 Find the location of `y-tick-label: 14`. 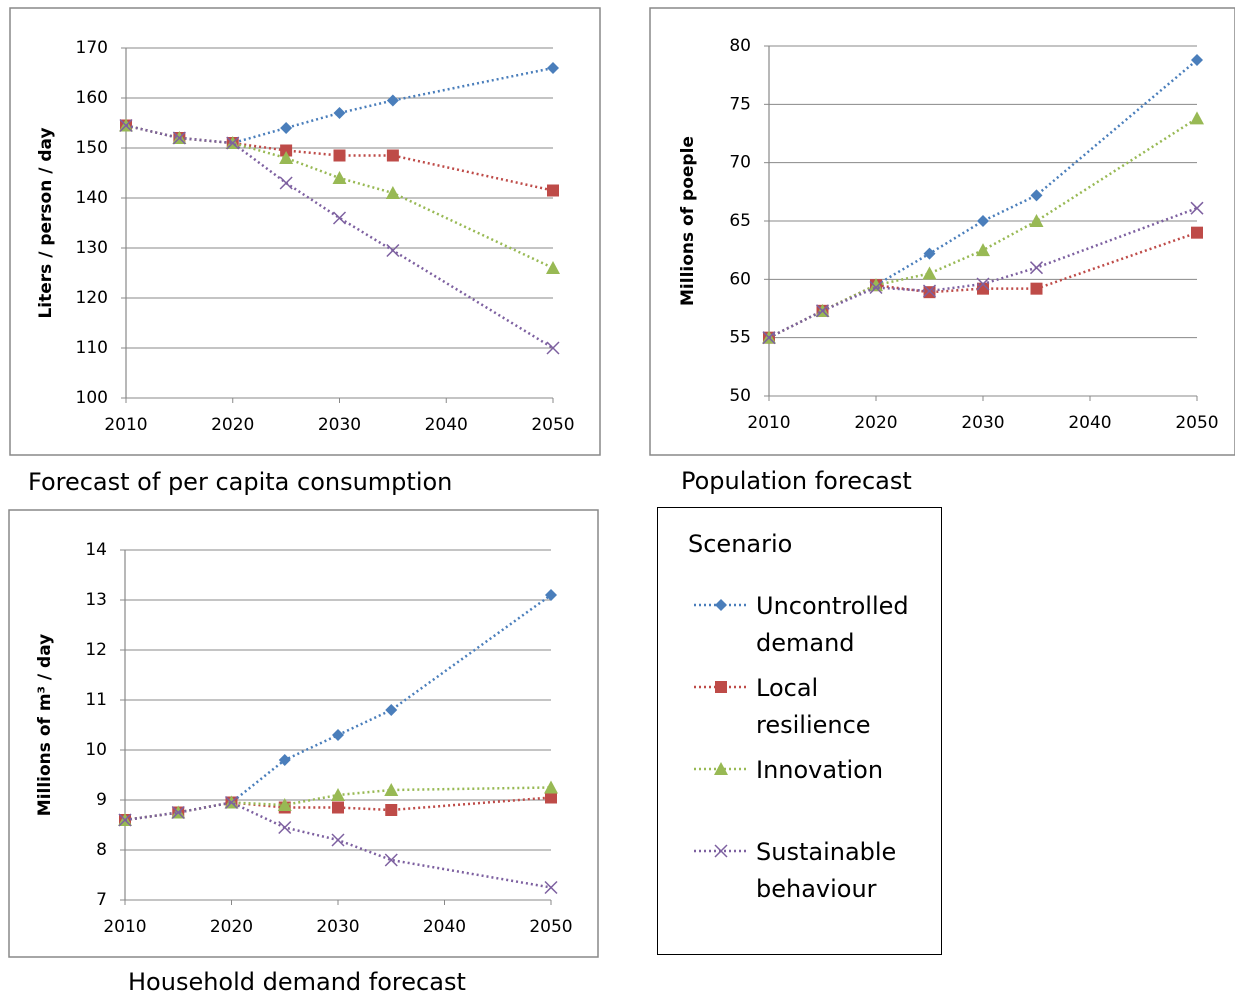

y-tick-label: 14 is located at coordinates (96, 550).